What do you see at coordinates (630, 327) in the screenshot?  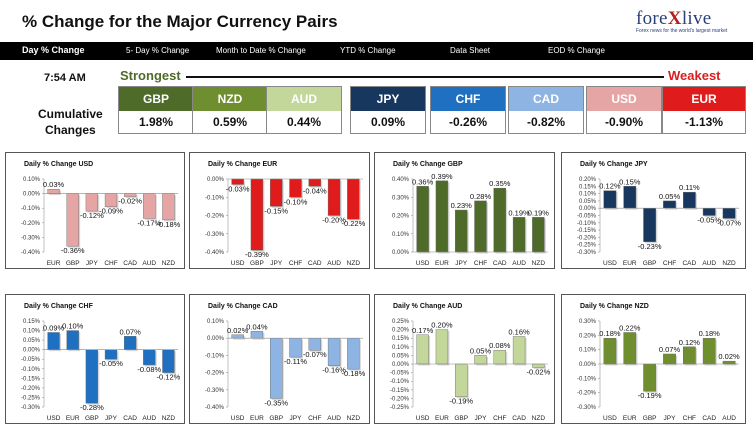 I see `data-label: 0.22%` at bounding box center [630, 327].